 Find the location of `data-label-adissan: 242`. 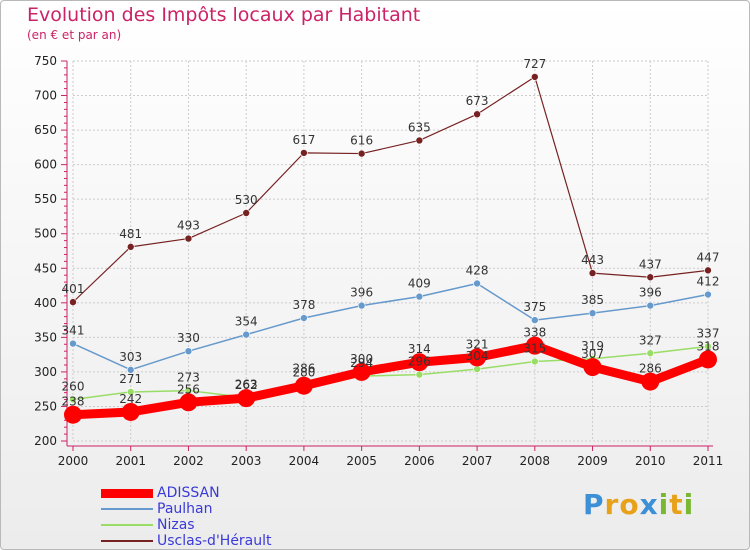

data-label-adissan: 242 is located at coordinates (130, 399).